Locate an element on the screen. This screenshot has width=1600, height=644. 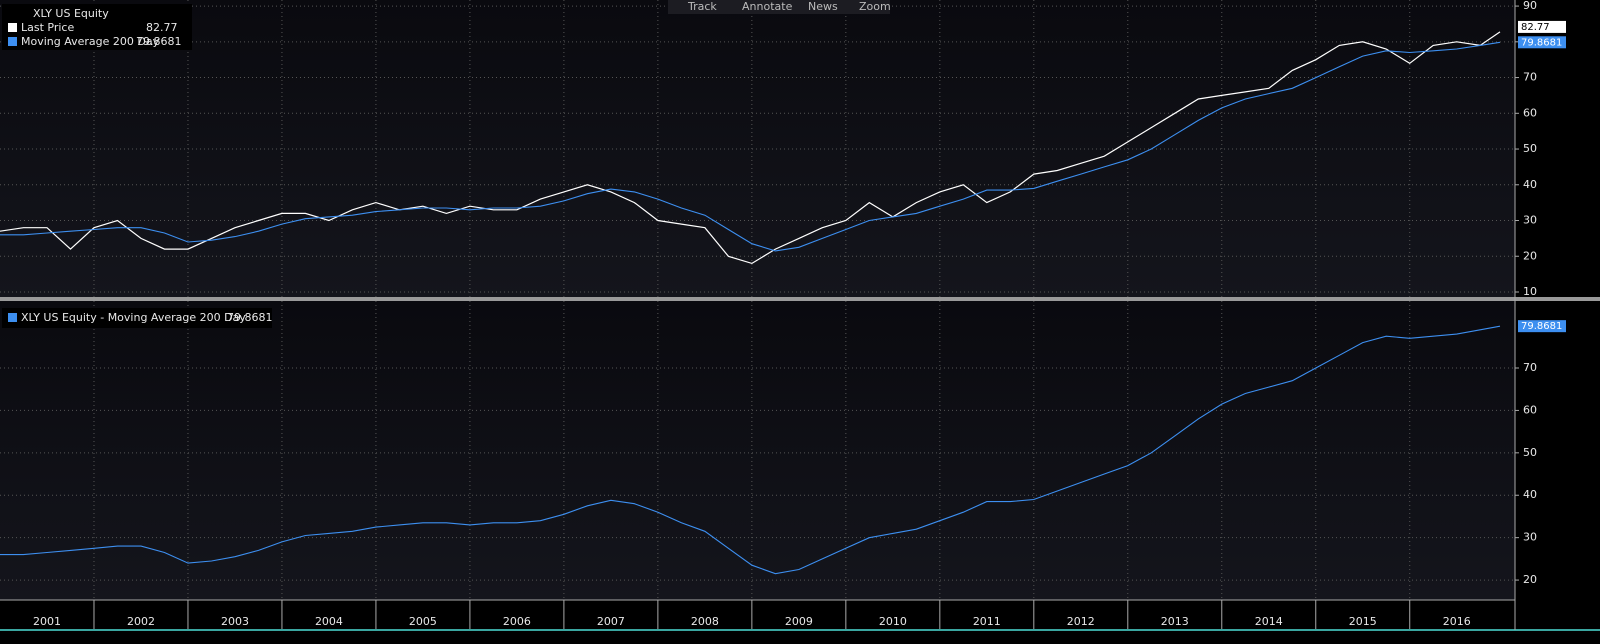
legend-label: Moving Average 200 Day is located at coordinates (90, 41).